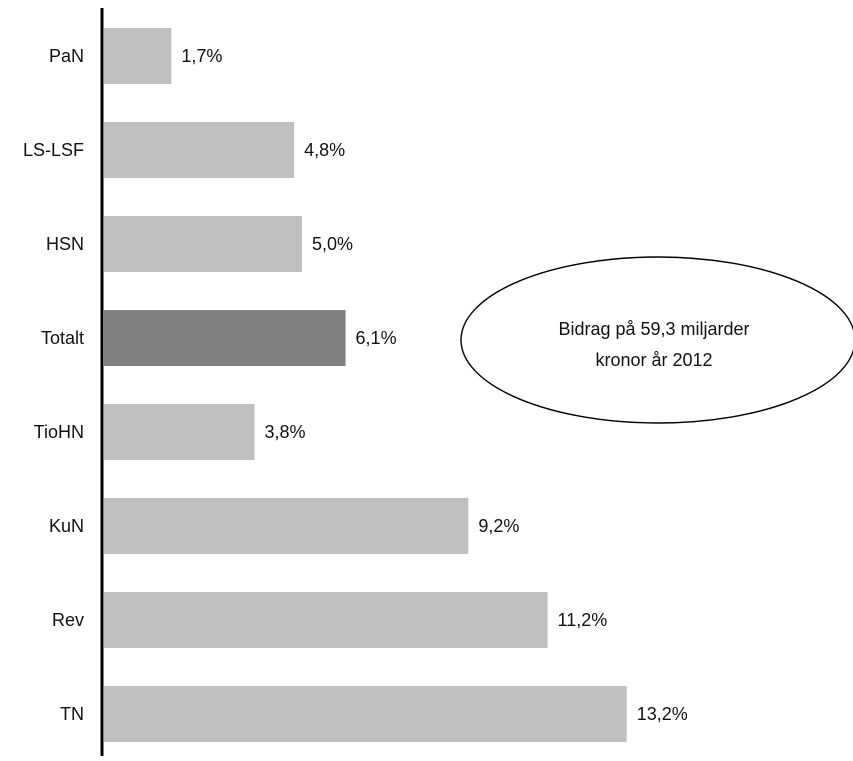  What do you see at coordinates (66, 526) in the screenshot?
I see `category-label-kun: KuN` at bounding box center [66, 526].